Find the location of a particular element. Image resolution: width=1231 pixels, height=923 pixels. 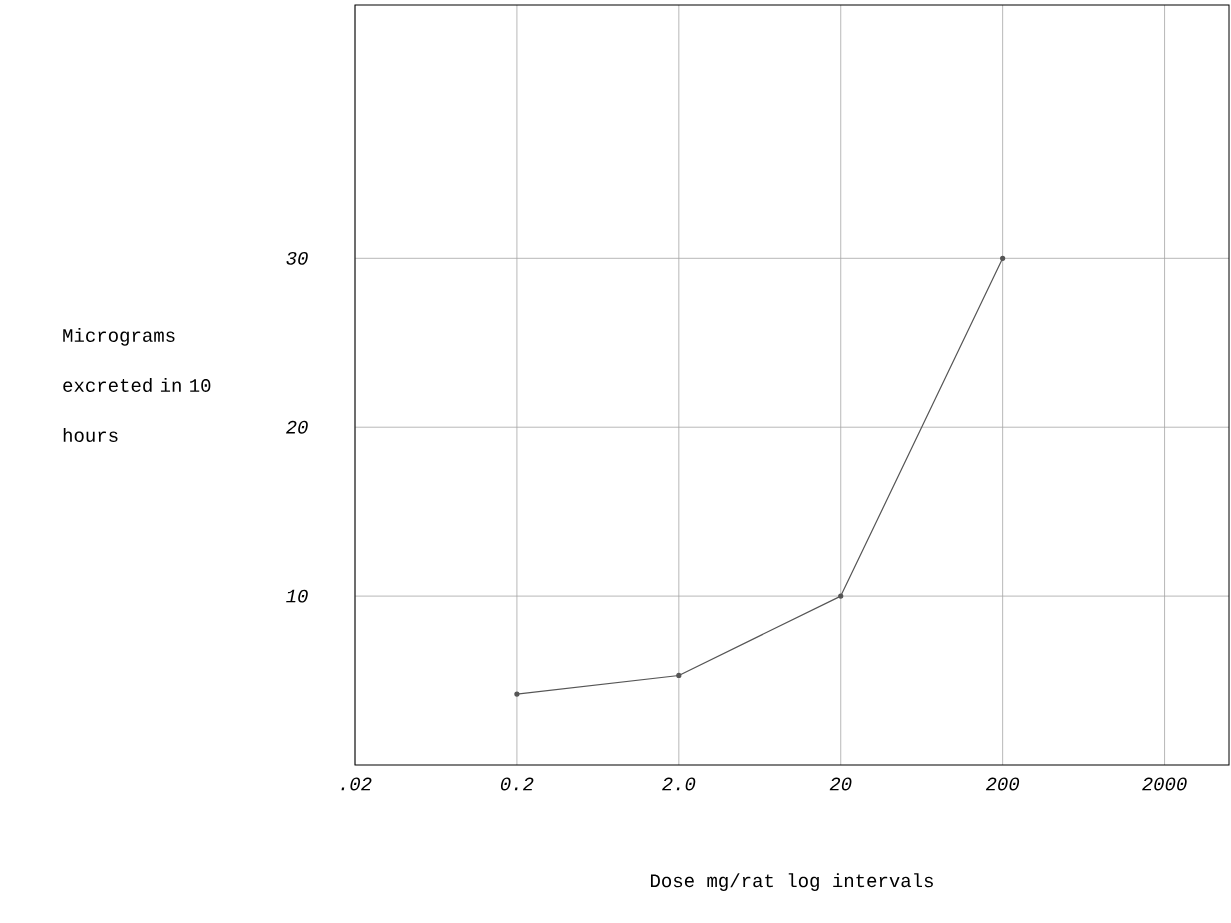

y-tick-label: 20 is located at coordinates (297, 427).